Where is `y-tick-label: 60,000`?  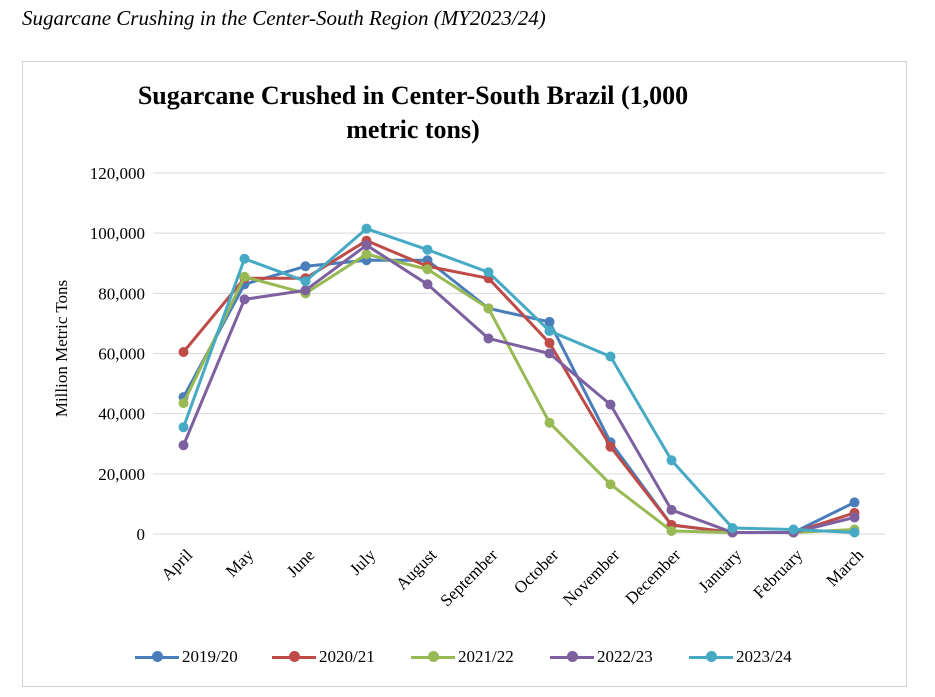
y-tick-label: 60,000 is located at coordinates (121, 354).